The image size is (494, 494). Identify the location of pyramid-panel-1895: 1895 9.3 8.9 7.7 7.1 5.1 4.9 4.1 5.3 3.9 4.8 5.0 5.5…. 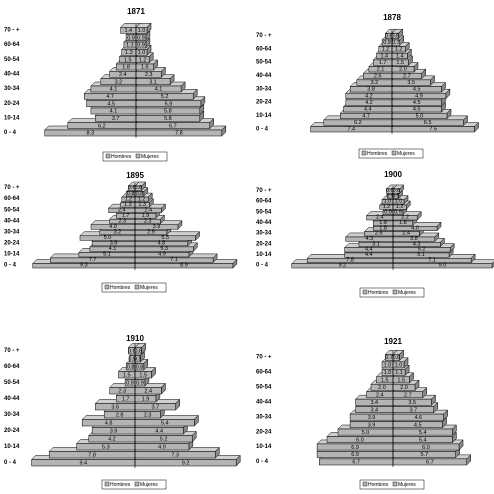
(121, 232).